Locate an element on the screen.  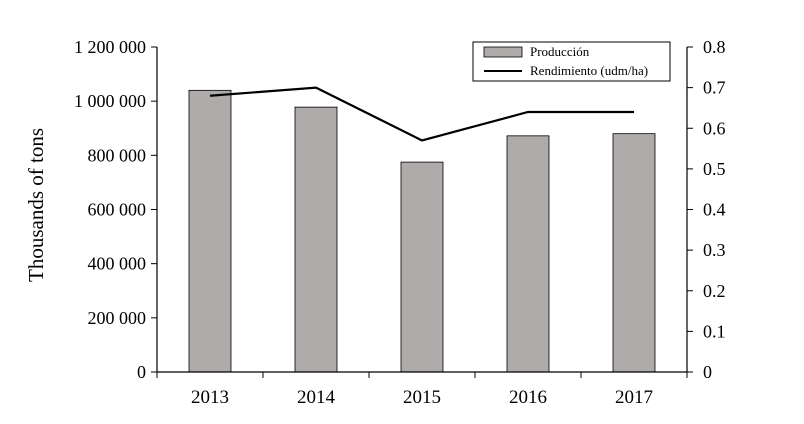
bar-2016 is located at coordinates (528, 254).